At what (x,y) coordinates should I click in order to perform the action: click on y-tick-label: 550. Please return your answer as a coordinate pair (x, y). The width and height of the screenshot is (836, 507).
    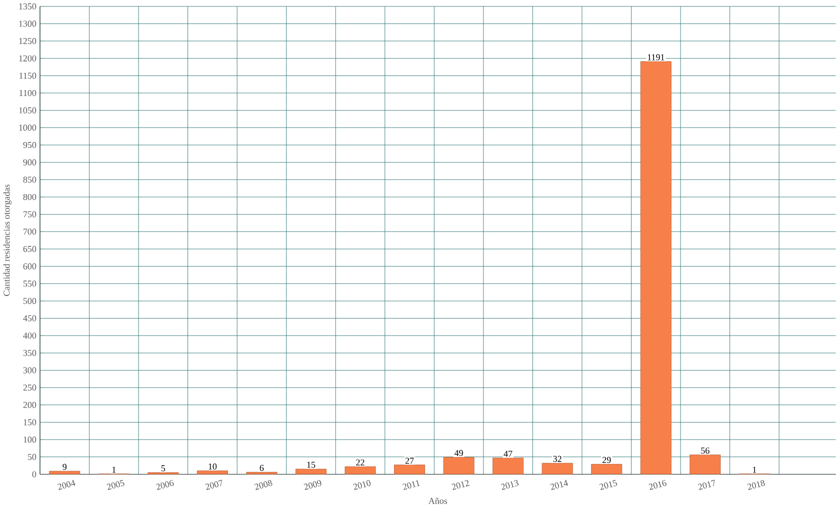
    Looking at the image, I should click on (29, 283).